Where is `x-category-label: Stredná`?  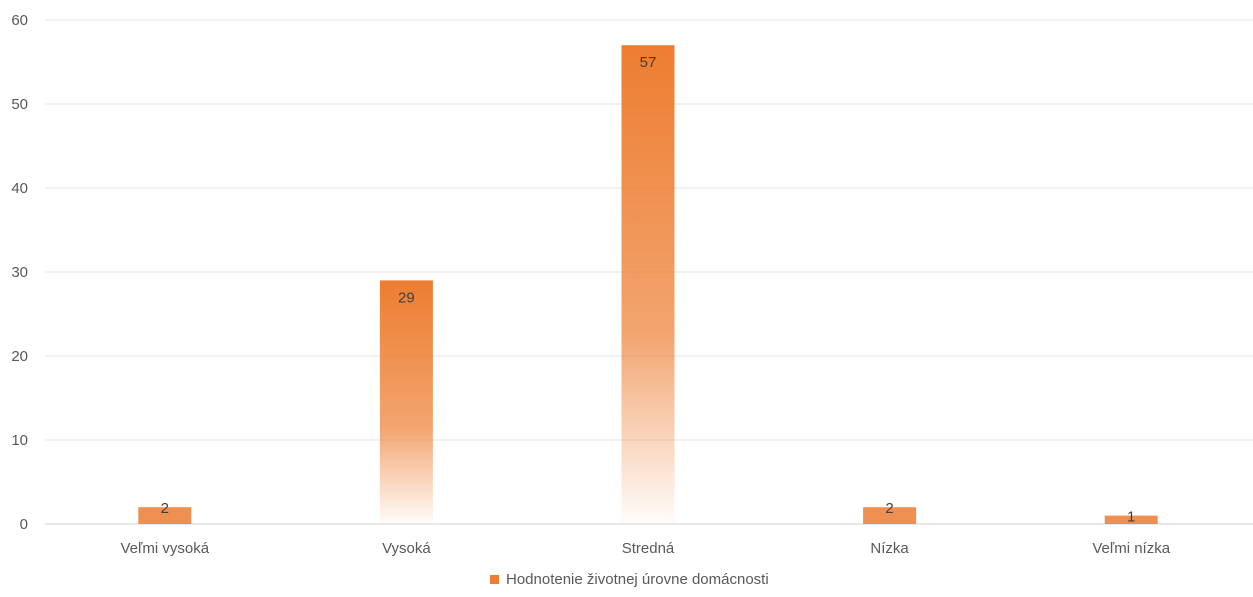 x-category-label: Stredná is located at coordinates (648, 548).